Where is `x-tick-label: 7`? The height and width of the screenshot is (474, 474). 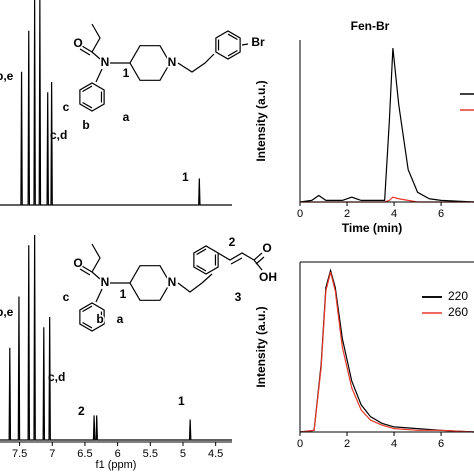
x-tick-label: 7 is located at coordinates (52, 454).